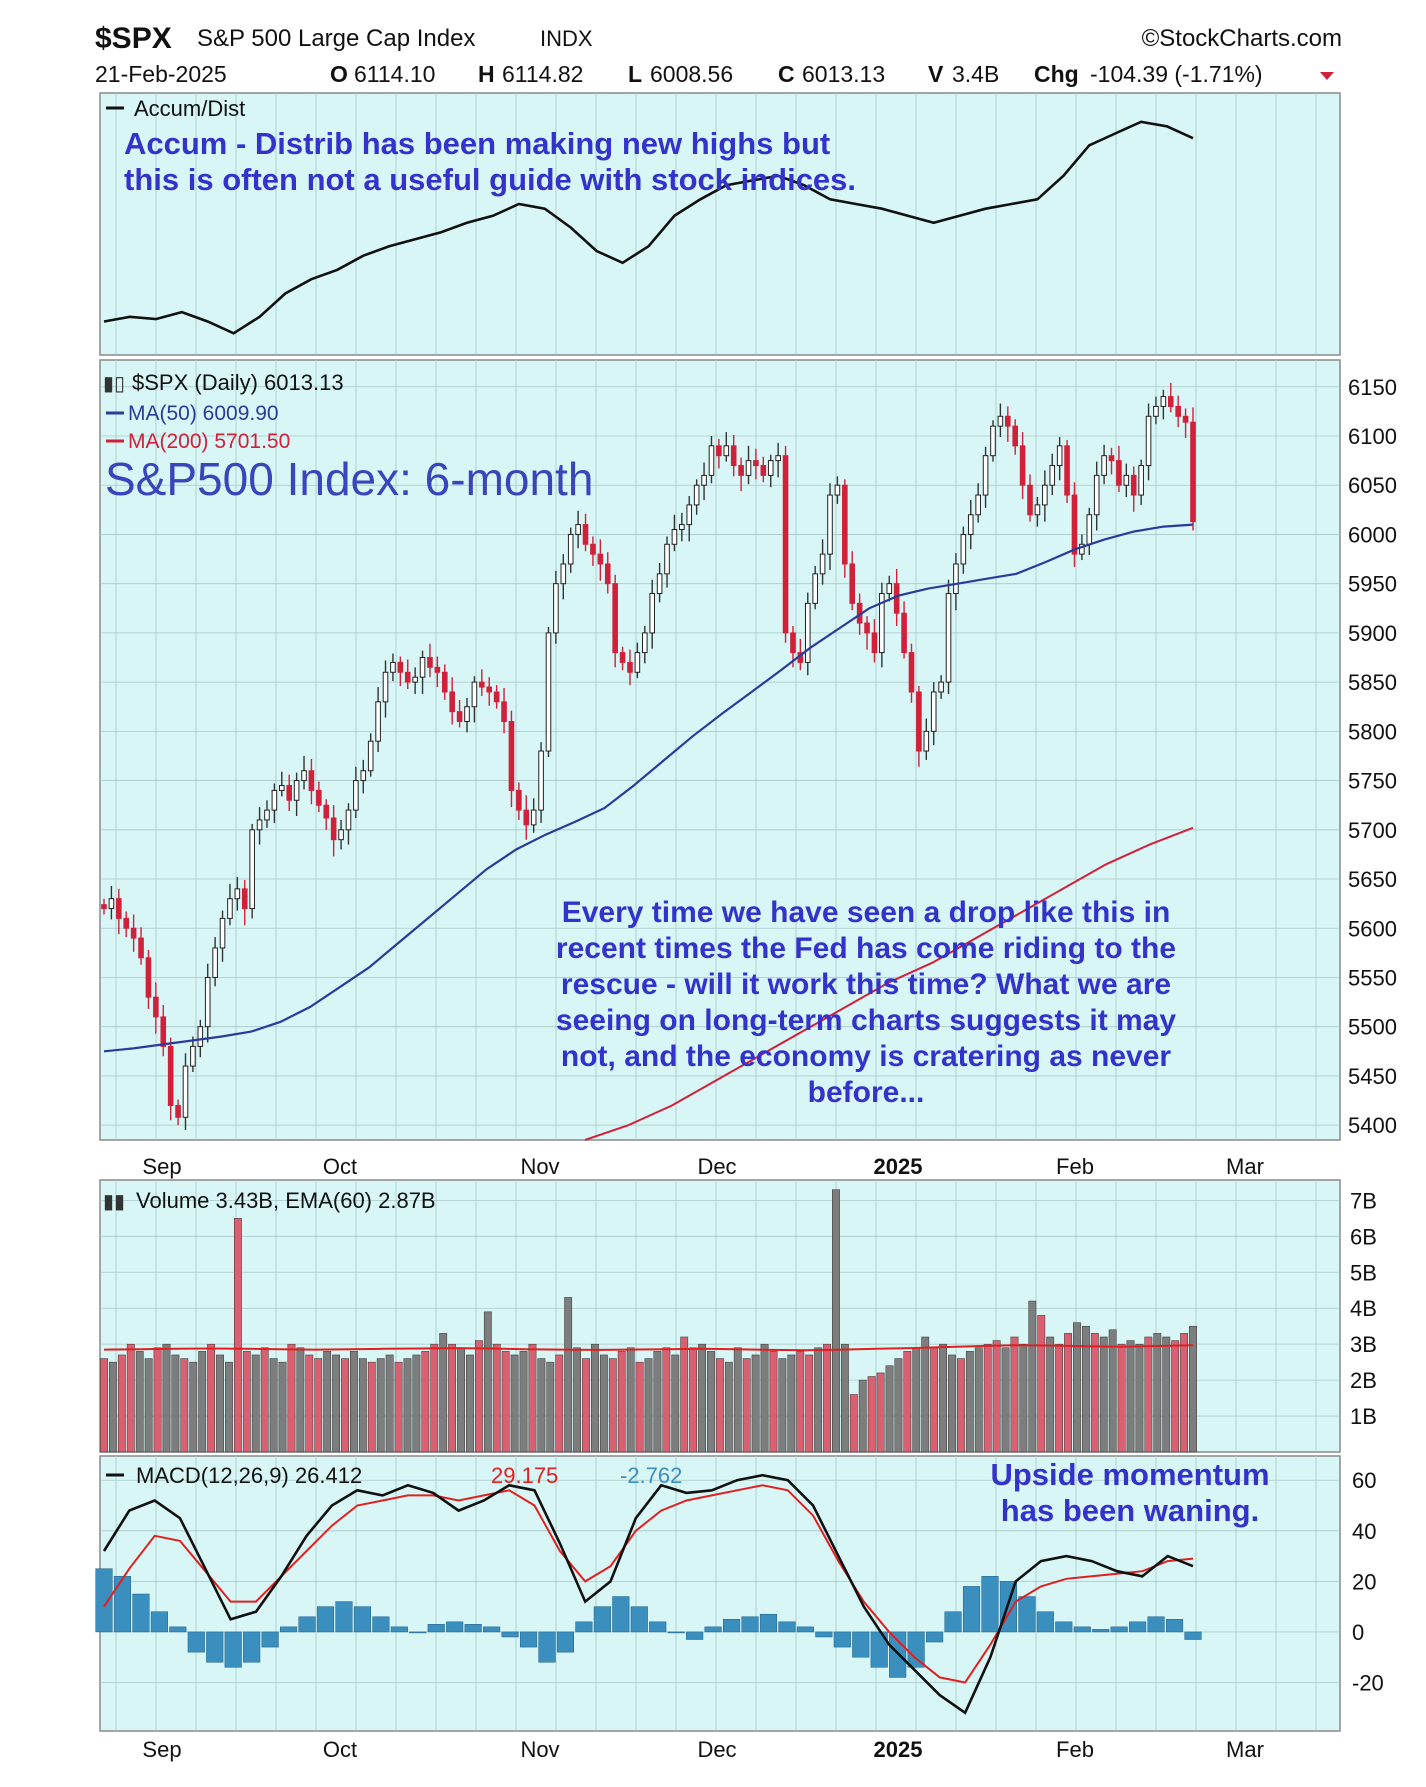 The width and height of the screenshot is (1426, 1787). Describe the element at coordinates (1363, 1416) in the screenshot. I see `y-tick-label: 1B` at that location.